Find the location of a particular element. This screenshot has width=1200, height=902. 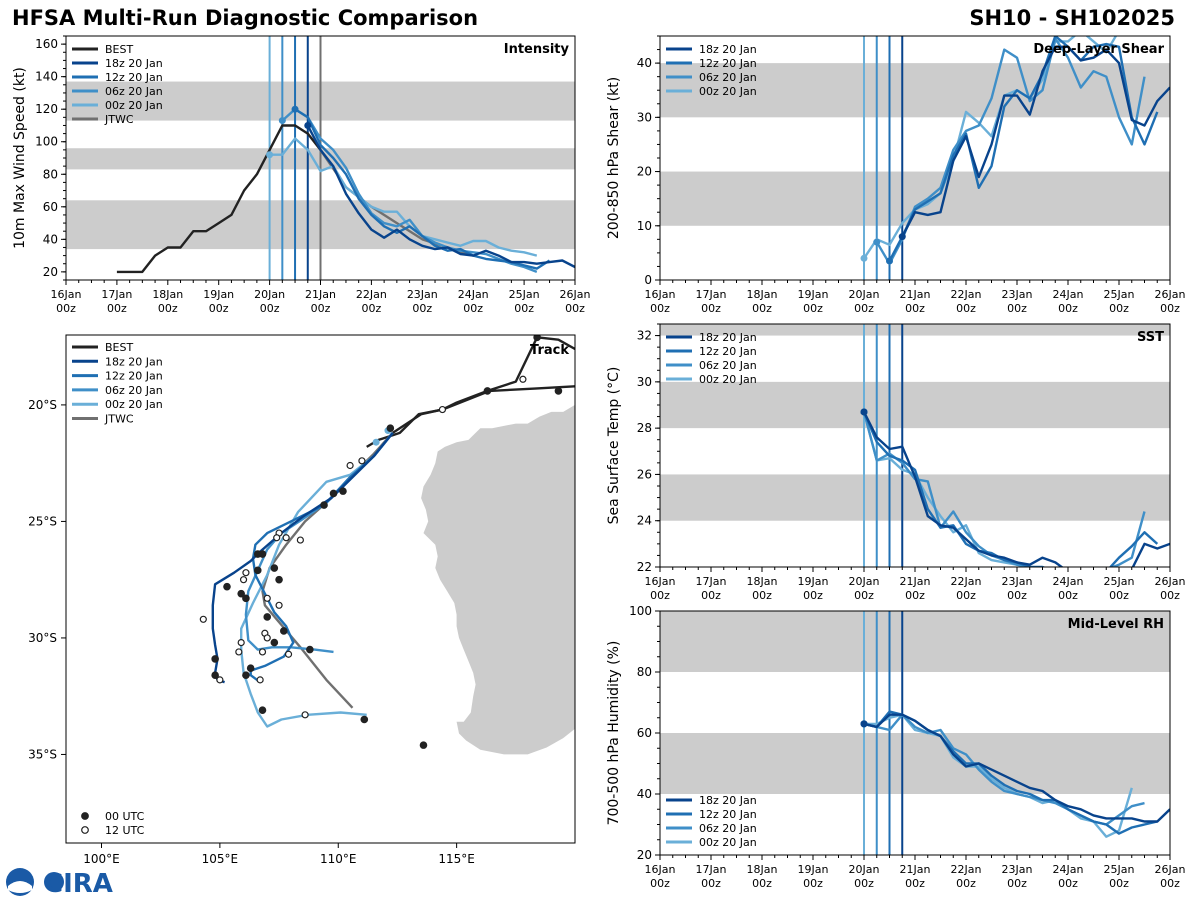

intensity-xtick-label: 18Jan is located at coordinates (167, 294).